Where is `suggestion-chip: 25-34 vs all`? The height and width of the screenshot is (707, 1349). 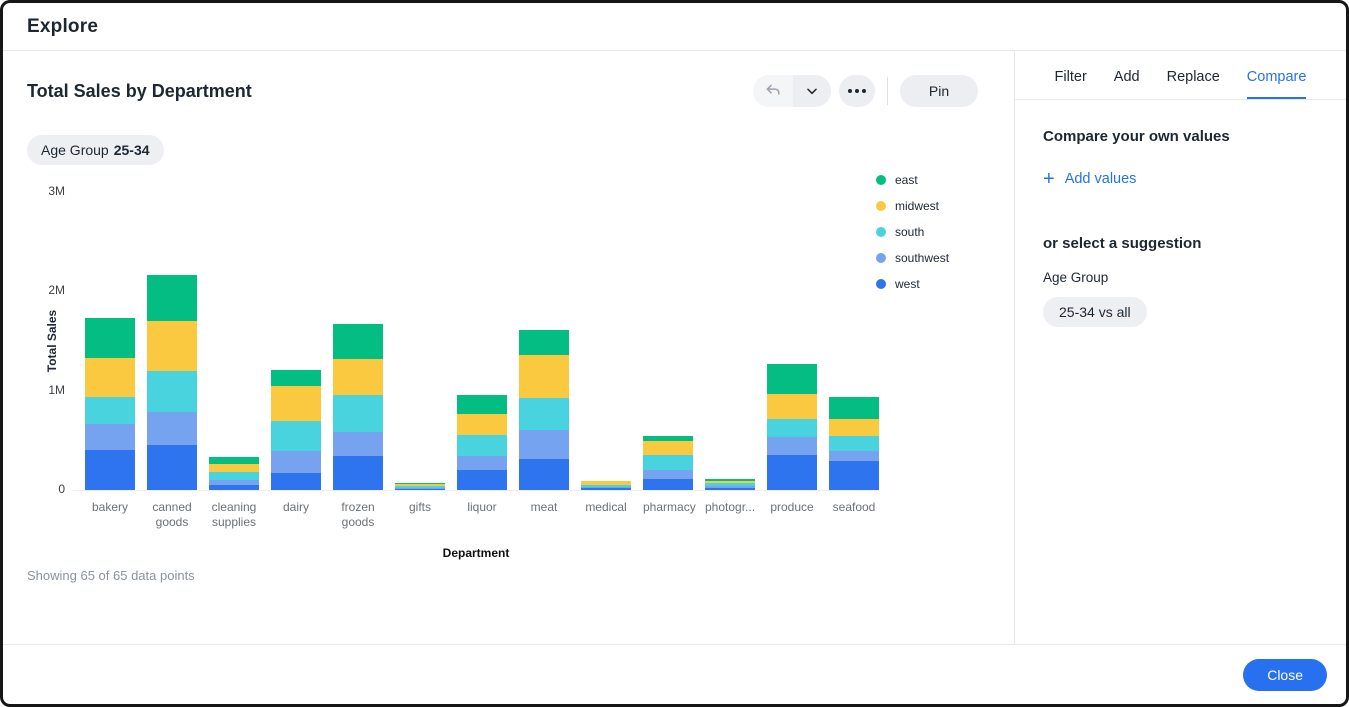
suggestion-chip: 25-34 vs all is located at coordinates (1095, 312).